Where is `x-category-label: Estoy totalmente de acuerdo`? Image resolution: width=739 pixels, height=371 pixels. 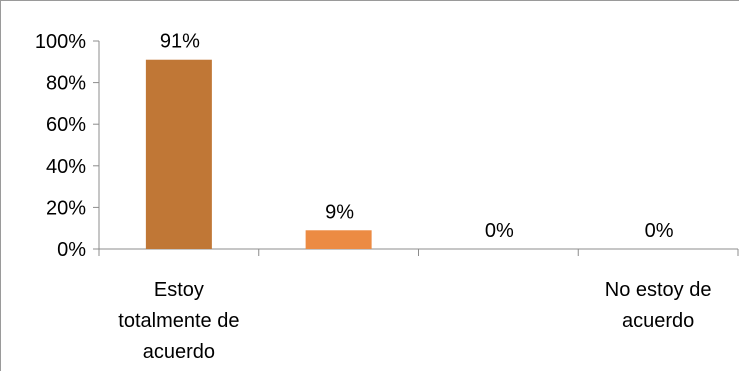 x-category-label: Estoy totalmente de acuerdo is located at coordinates (179, 321).